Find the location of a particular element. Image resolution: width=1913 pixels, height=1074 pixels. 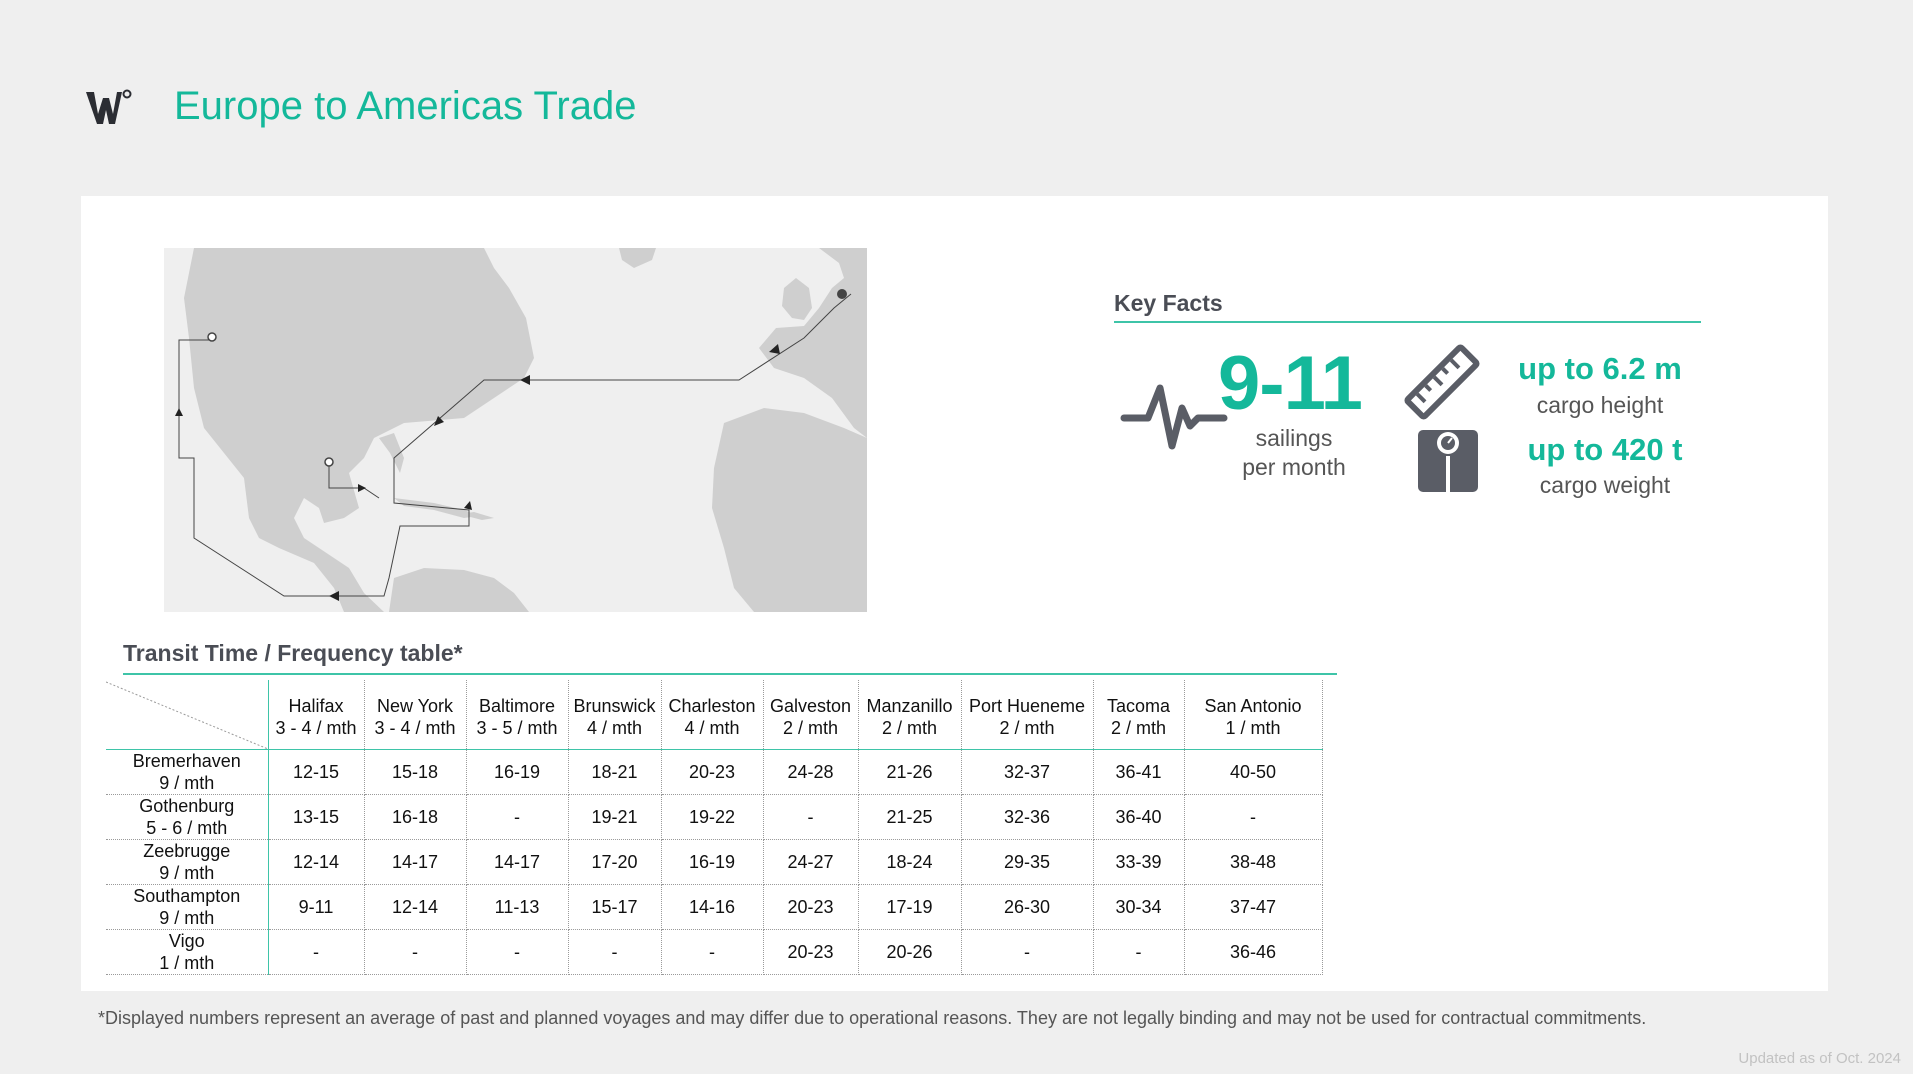

table-cell: 12-15 is located at coordinates (316, 772).